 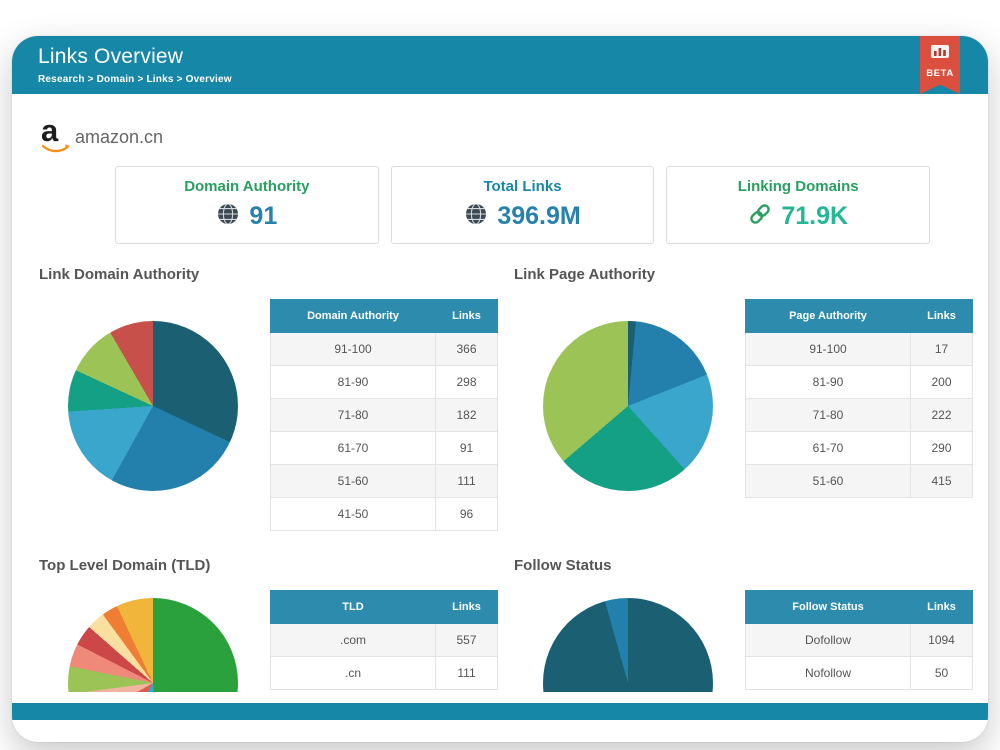 I want to click on breadcrumb: Research > Domain > Links > Overview, so click(x=135, y=79).